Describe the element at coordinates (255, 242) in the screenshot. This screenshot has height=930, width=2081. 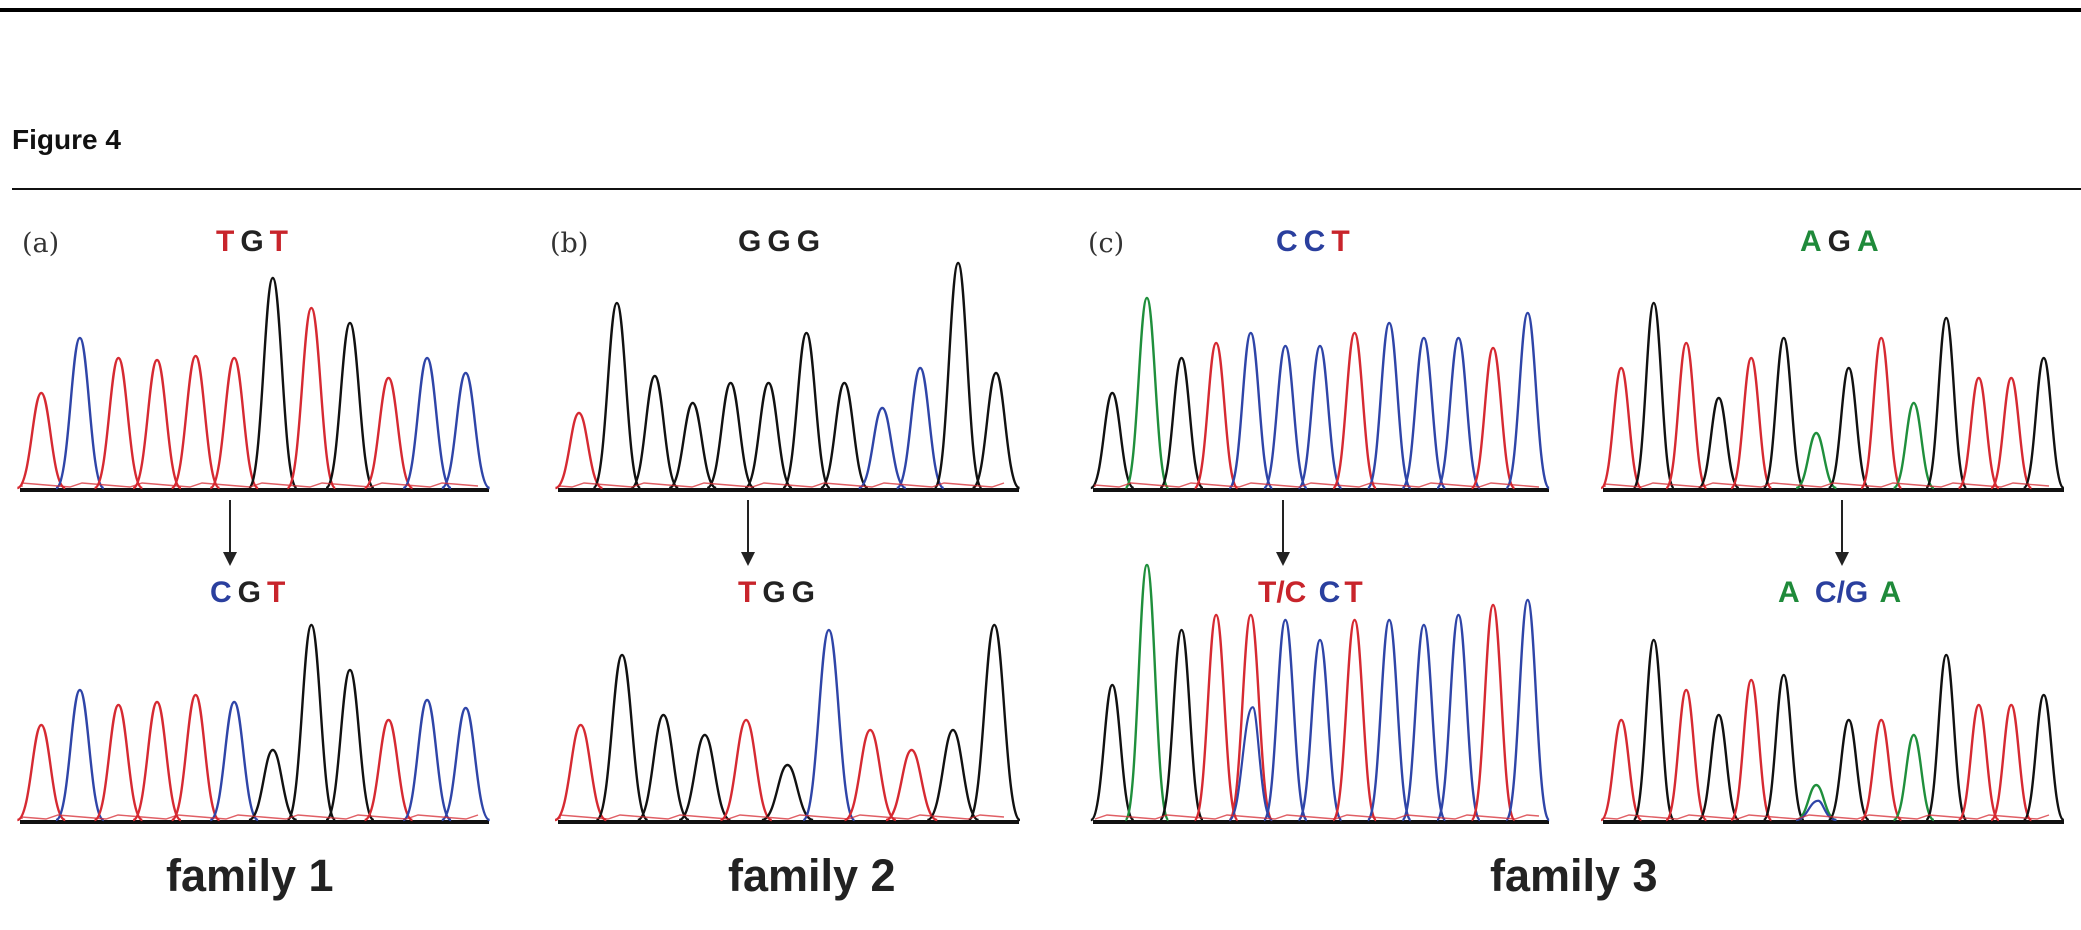
I see `seq-a-top: TGT` at that location.